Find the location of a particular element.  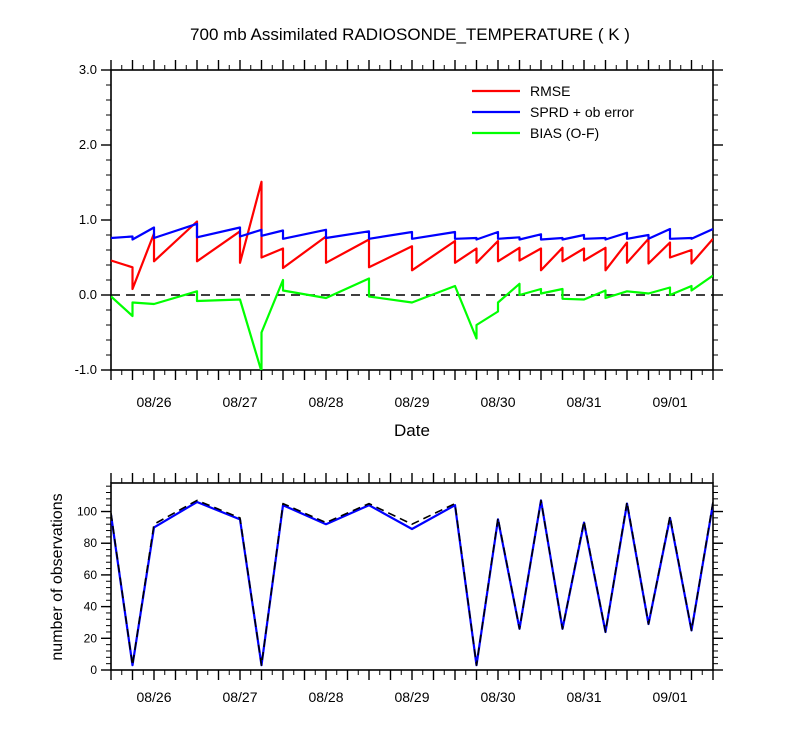

legend-label: SPRD + ob error is located at coordinates (582, 112).